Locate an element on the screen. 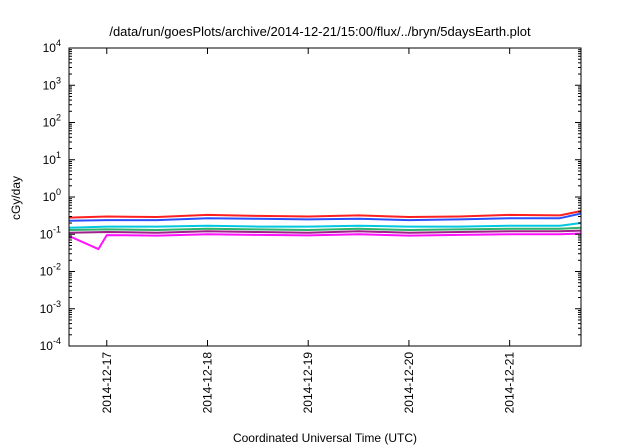 The width and height of the screenshot is (640, 448). y-tick-label: 10⁻¹ is located at coordinates (50, 232).